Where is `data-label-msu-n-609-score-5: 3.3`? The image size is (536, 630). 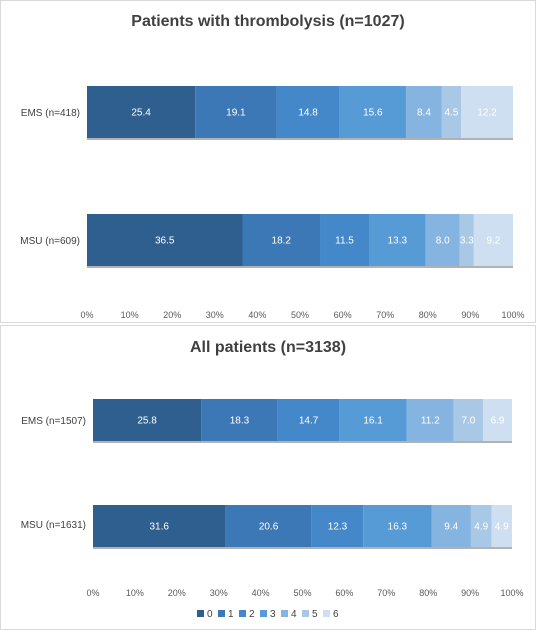
data-label-msu-n-609-score-5: 3.3 is located at coordinates (467, 241).